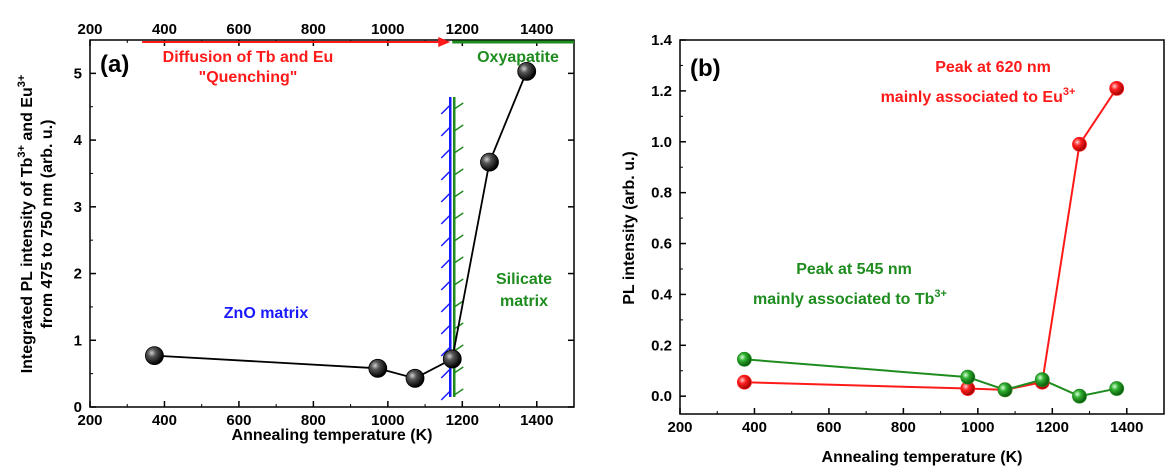  What do you see at coordinates (164, 29) in the screenshot?
I see `a-top-tick-label-1: 400` at bounding box center [164, 29].